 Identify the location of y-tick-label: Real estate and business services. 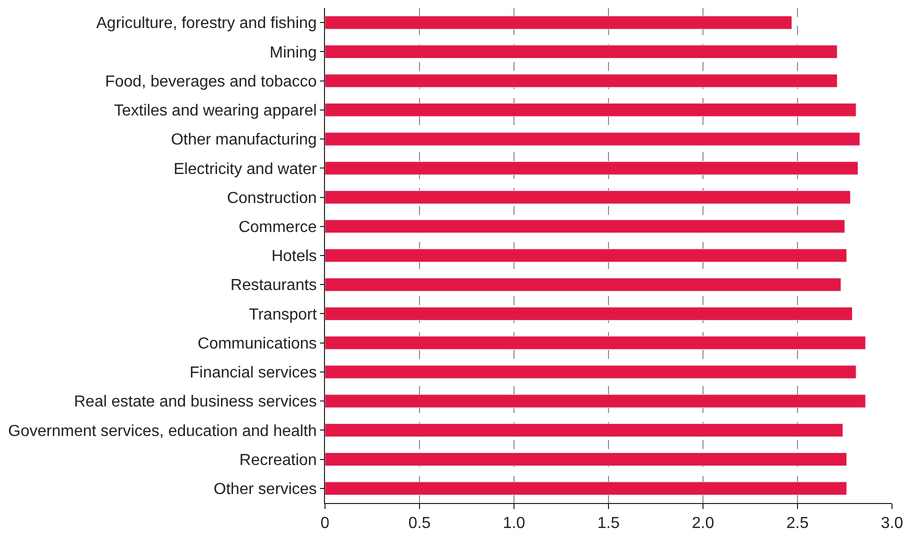
(195, 402).